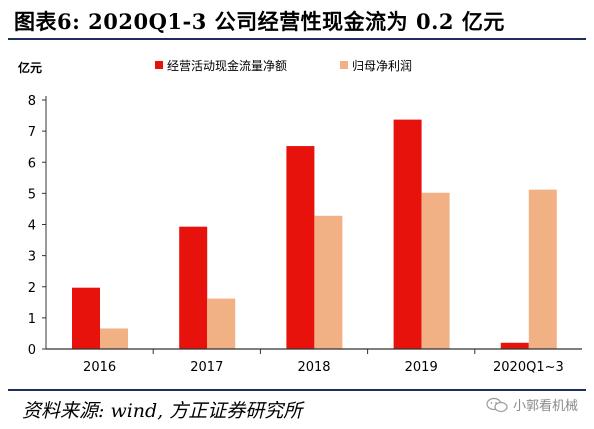 Image resolution: width=594 pixels, height=429 pixels. Describe the element at coordinates (32, 288) in the screenshot. I see `y-tick-label: 2` at that location.